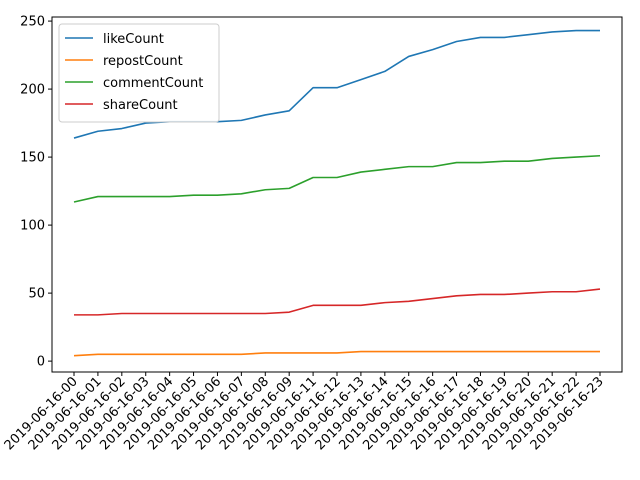 The width and height of the screenshot is (640, 480). Describe the element at coordinates (336, 353) in the screenshot. I see `series-line-repostCount` at that location.